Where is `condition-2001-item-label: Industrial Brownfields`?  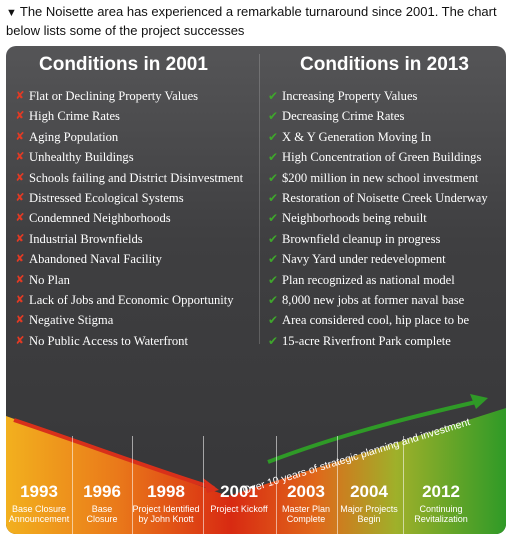
condition-2001-item-label: Industrial Brownfields is located at coordinates (86, 238).